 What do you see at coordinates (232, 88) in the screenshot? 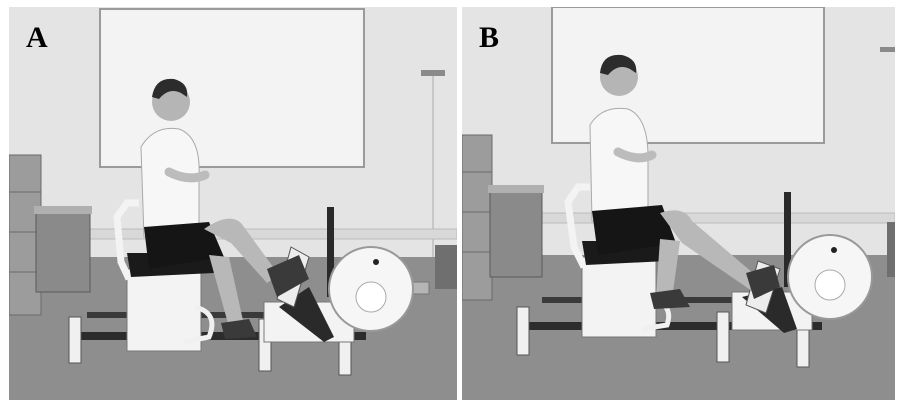
I see `whiteboard` at bounding box center [232, 88].